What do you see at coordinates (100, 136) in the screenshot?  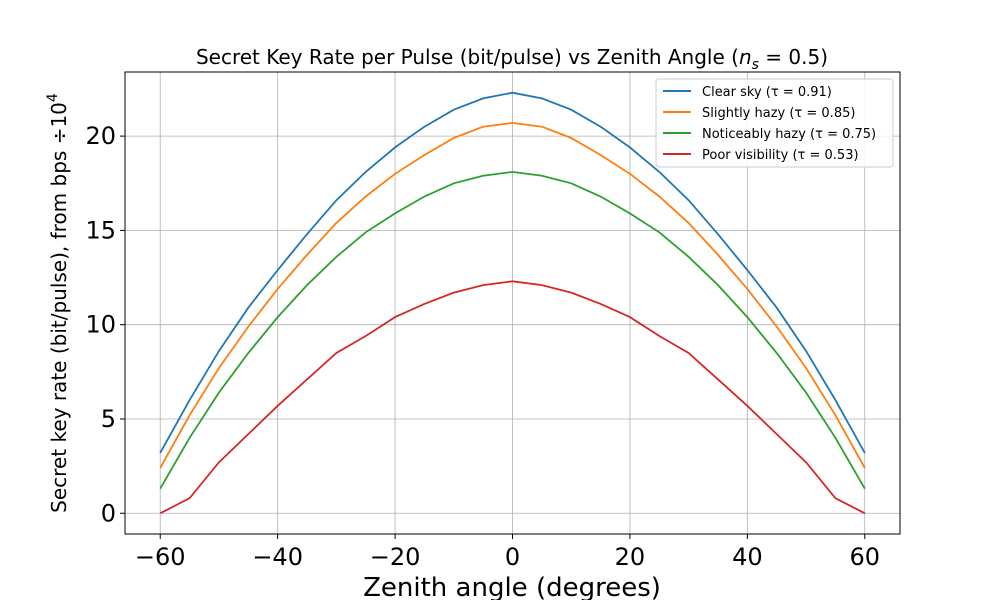 I see `y-tick-label: 20` at bounding box center [100, 136].